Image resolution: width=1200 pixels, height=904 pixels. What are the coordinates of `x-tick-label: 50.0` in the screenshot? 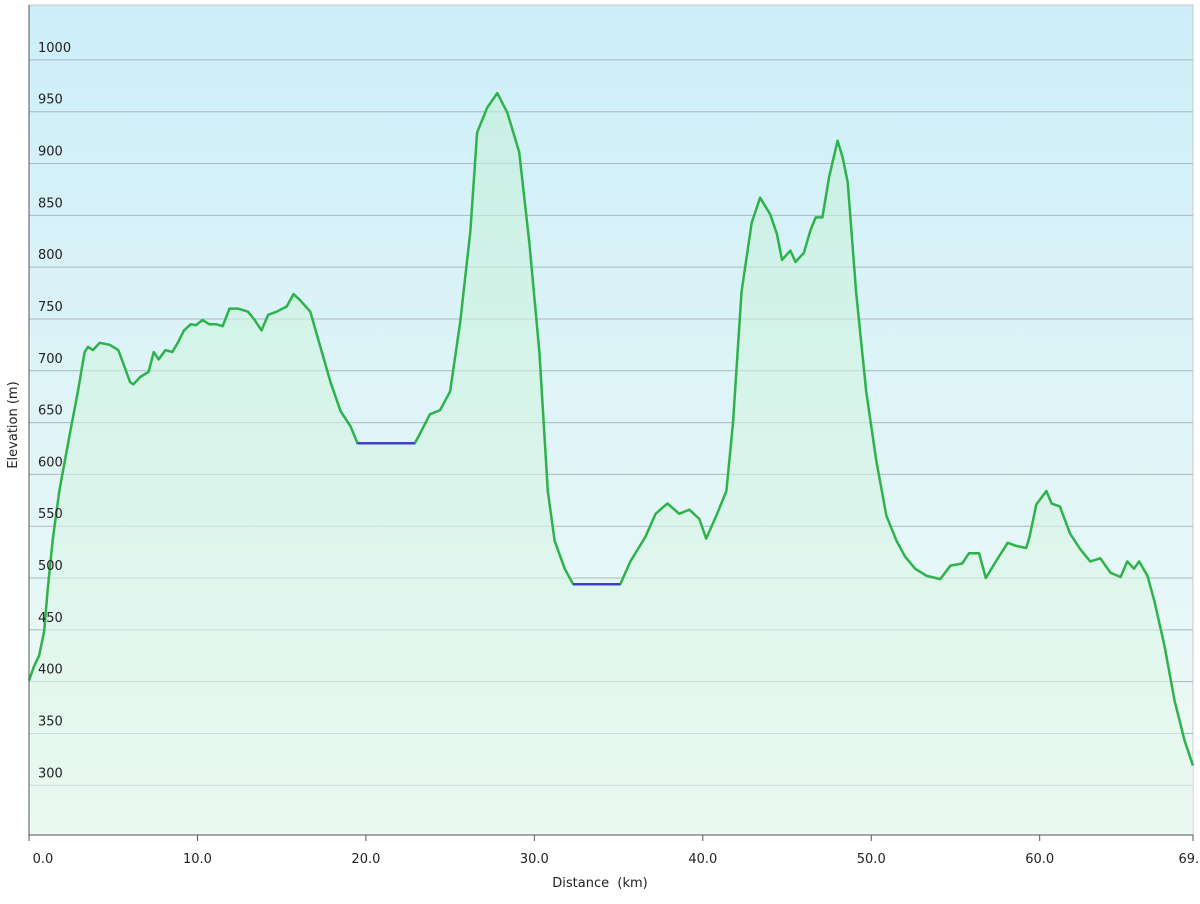 It's located at (871, 859).